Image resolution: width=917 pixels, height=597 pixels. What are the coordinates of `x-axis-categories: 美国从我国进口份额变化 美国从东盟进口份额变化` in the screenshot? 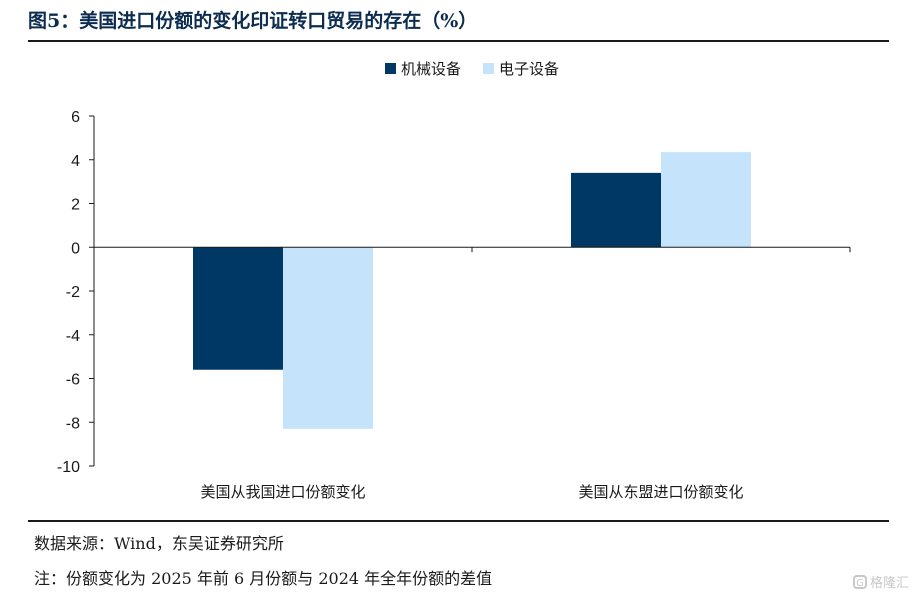 It's located at (471, 492).